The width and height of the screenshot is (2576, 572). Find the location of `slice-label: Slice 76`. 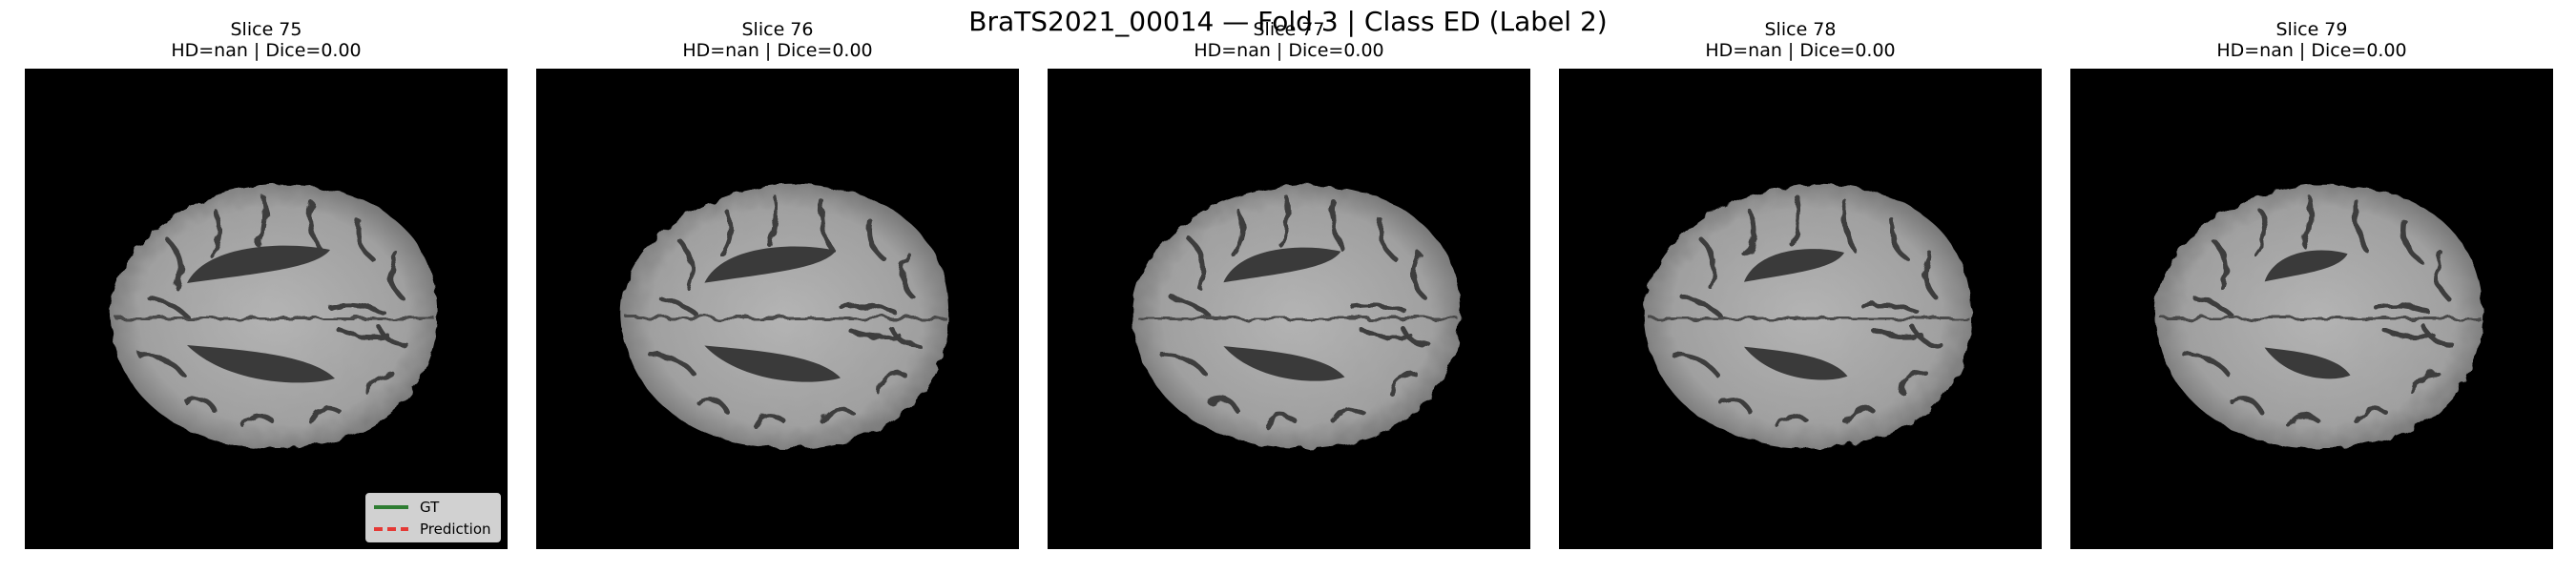

slice-label: Slice 76 is located at coordinates (777, 29).